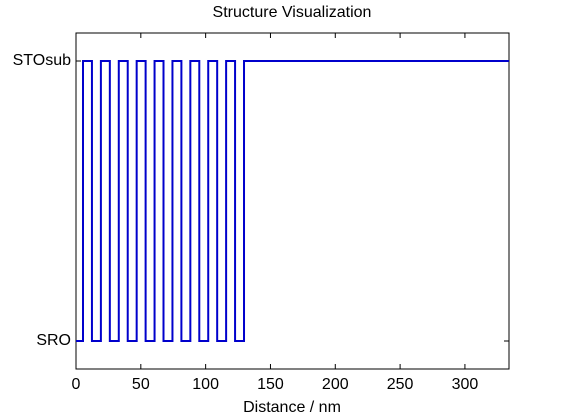  What do you see at coordinates (53, 340) in the screenshot?
I see `y-tick-label: SRO` at bounding box center [53, 340].